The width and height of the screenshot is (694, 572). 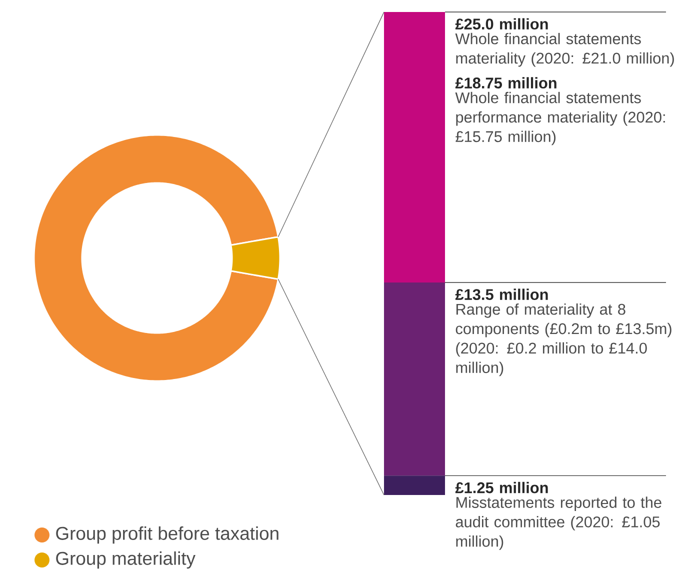 What do you see at coordinates (167, 535) in the screenshot?
I see `legend-label: Group profit before taxation` at bounding box center [167, 535].